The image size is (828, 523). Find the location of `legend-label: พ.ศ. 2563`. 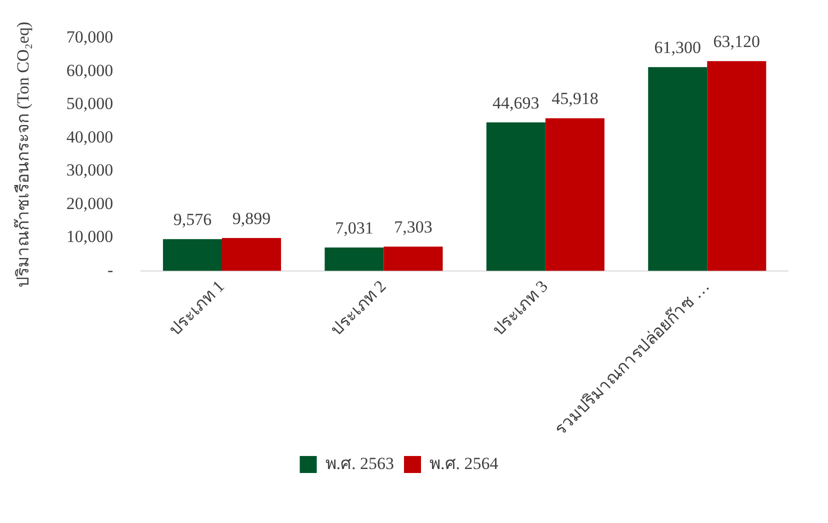

legend-label: พ.ศ. 2563 is located at coordinates (359, 463).